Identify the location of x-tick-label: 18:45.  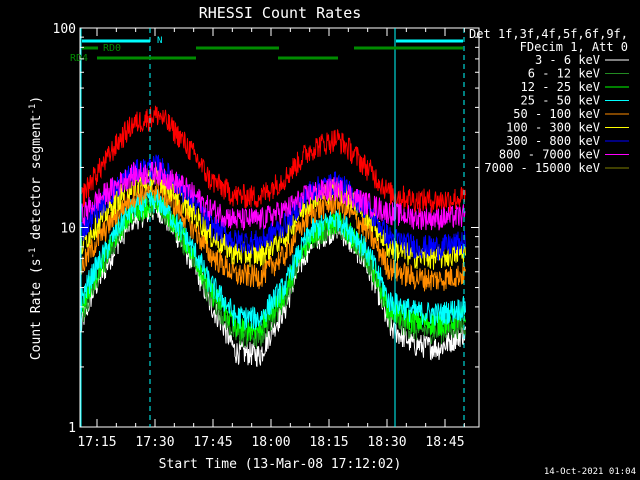
(444, 442).